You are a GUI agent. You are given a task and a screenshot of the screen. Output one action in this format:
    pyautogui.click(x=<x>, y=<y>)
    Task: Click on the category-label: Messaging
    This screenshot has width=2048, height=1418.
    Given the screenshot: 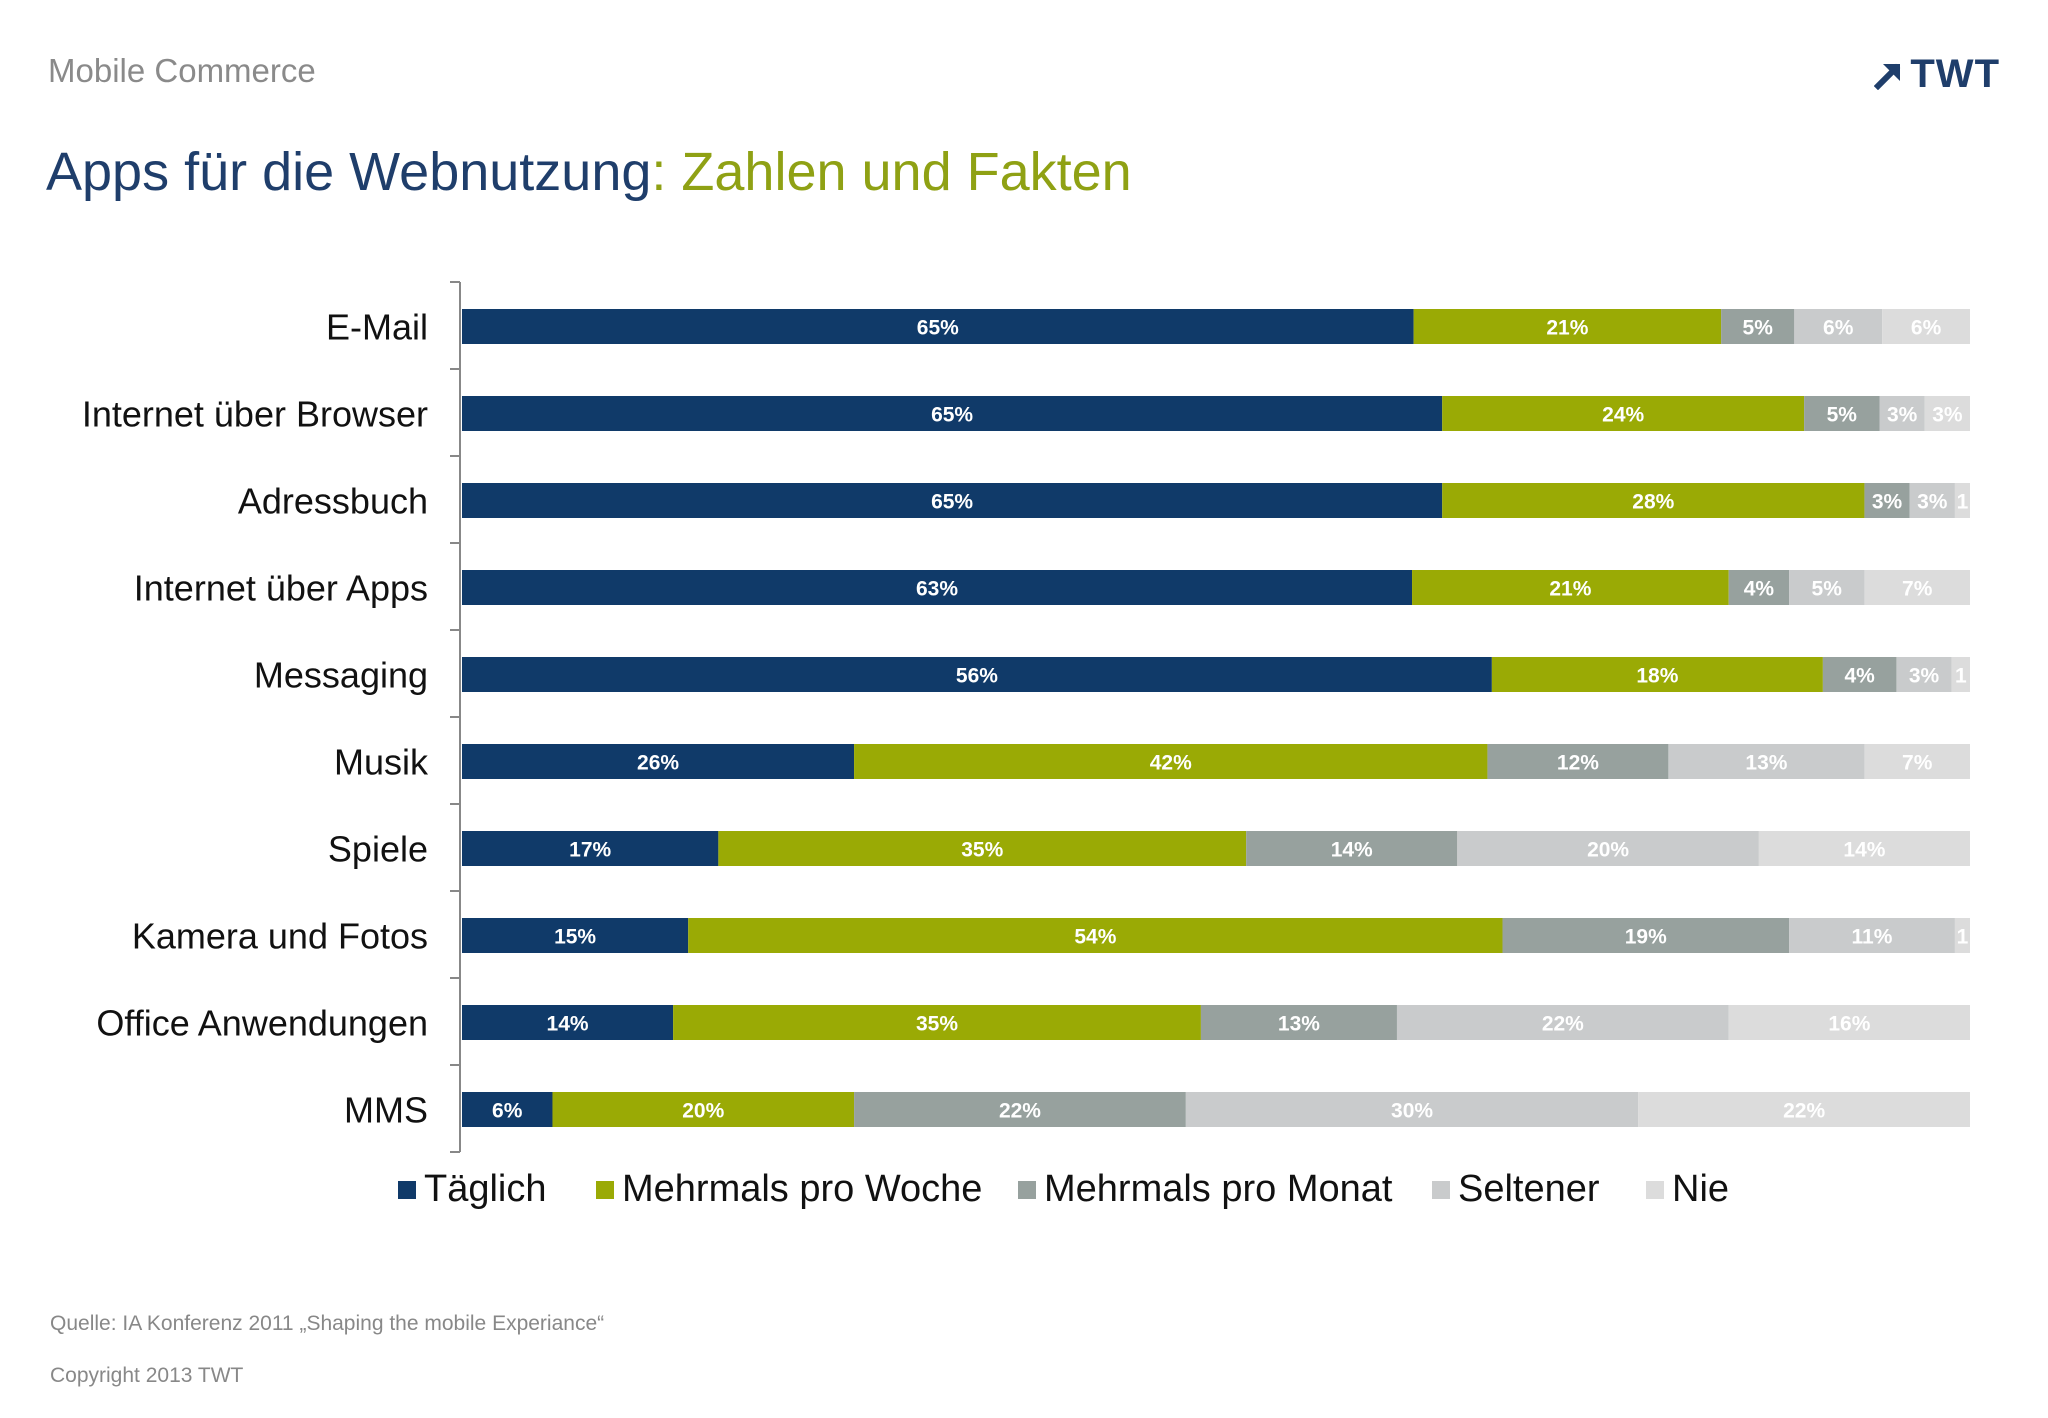 What is the action you would take?
    pyautogui.click(x=341, y=675)
    